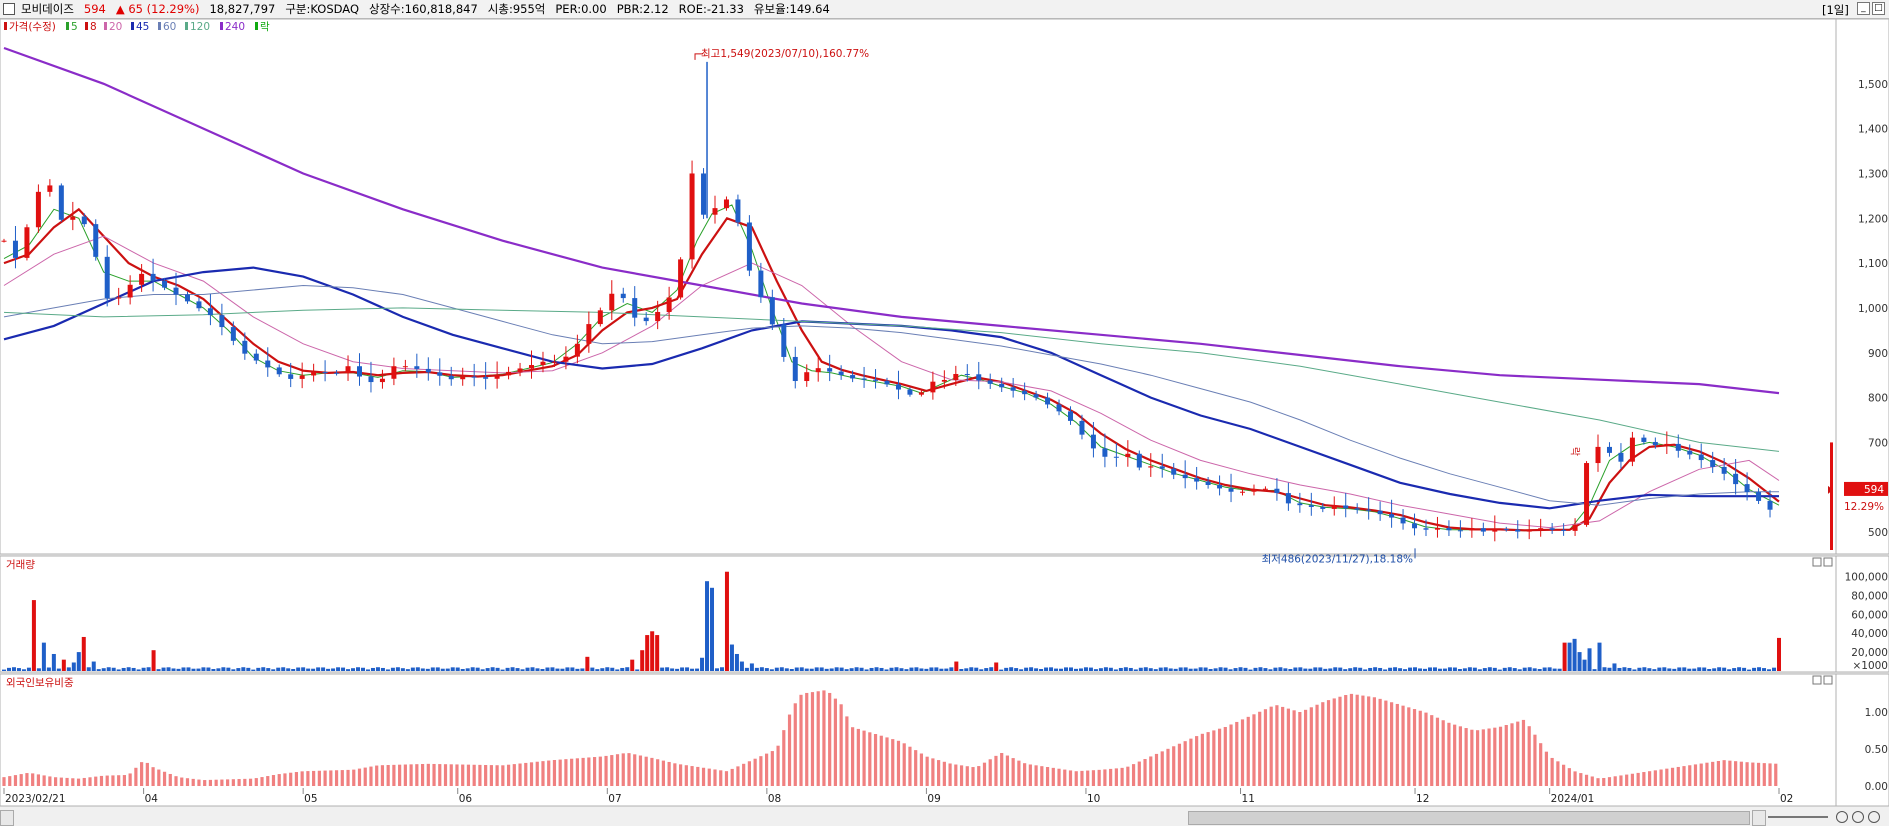 The width and height of the screenshot is (1889, 826). What do you see at coordinates (1835, 10) in the screenshot?
I see `period-label: [1일]` at bounding box center [1835, 10].